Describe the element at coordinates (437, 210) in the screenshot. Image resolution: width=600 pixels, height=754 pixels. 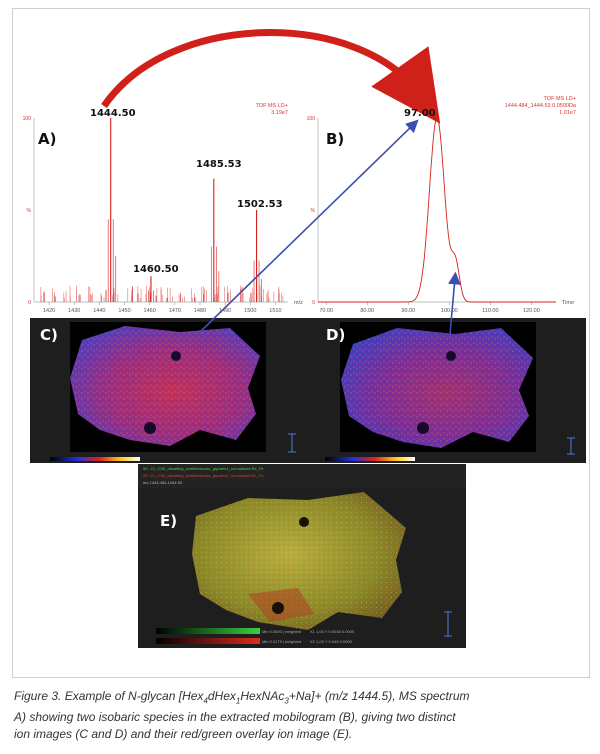
I see `mobilogram-trace` at that location.